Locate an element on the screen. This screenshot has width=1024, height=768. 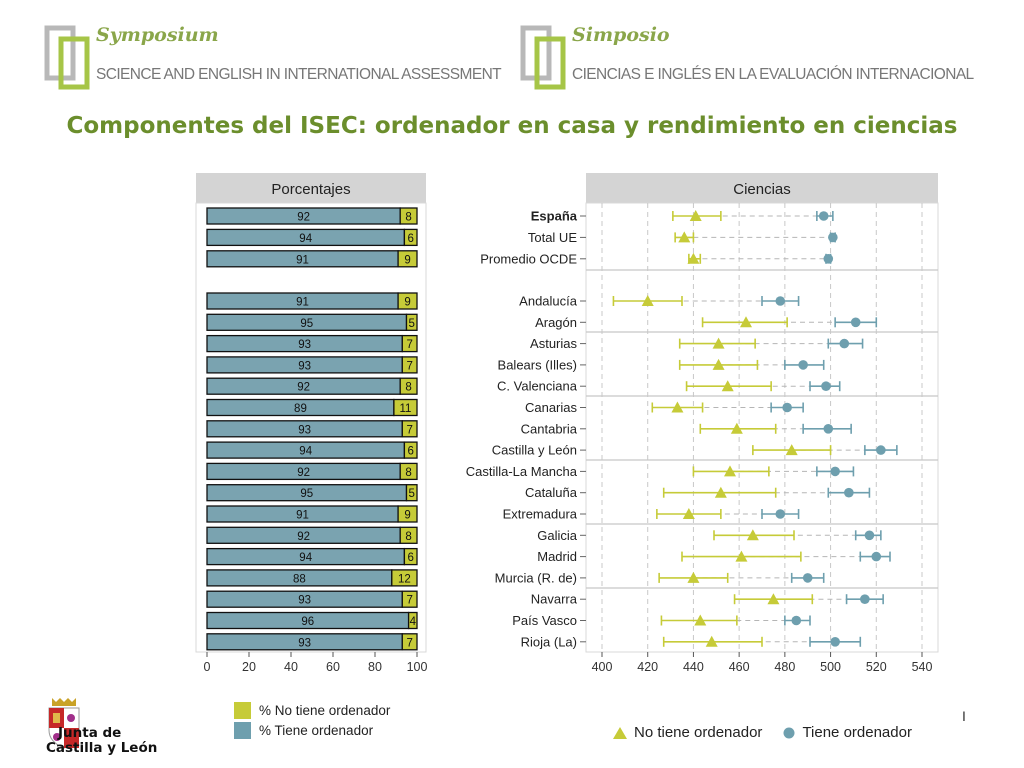
sci-category-label: Extremadura is located at coordinates (540, 514).